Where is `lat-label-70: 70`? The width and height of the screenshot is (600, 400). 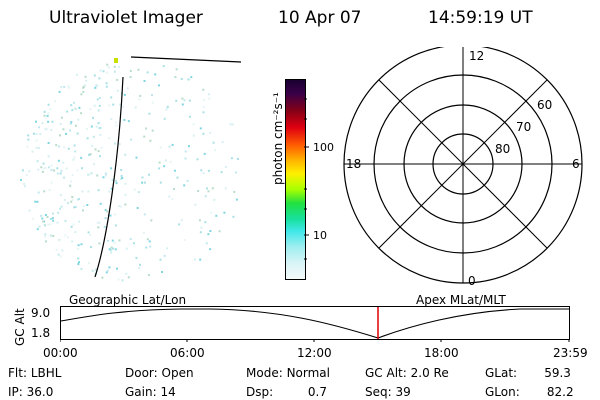 lat-label-70: 70 is located at coordinates (523, 127).